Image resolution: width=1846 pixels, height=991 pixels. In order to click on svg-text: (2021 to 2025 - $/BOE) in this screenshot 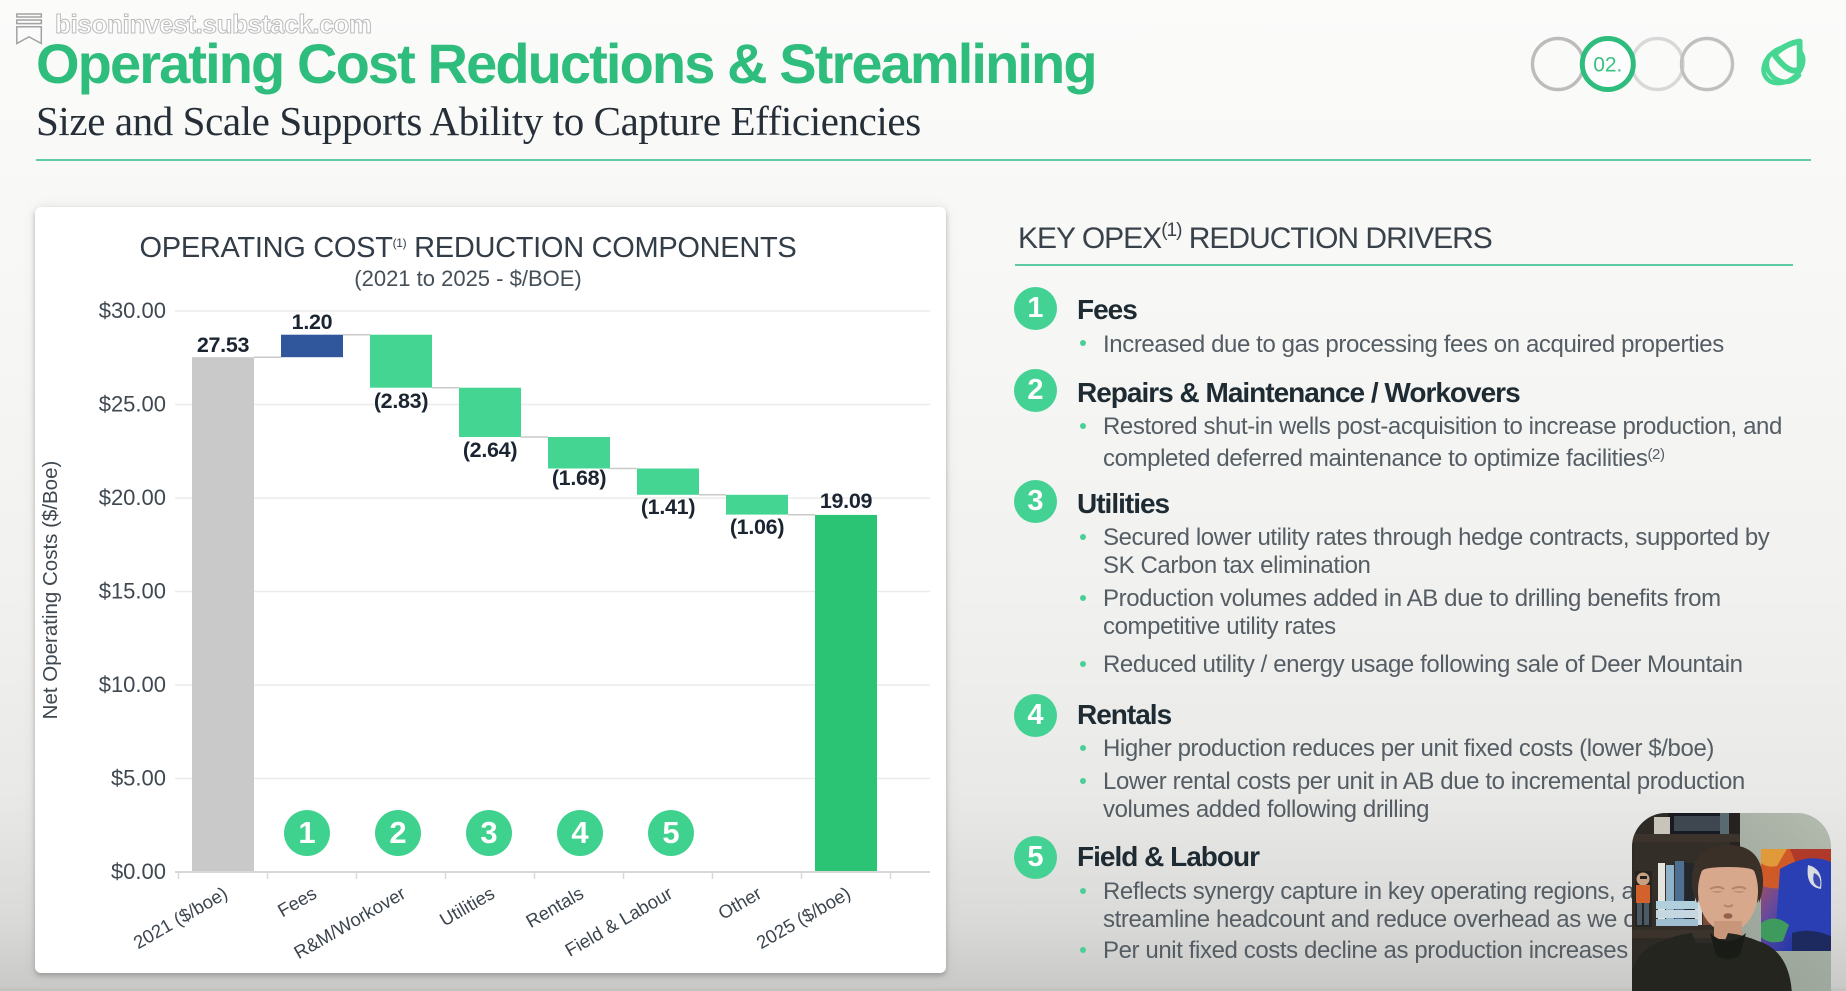, I will do `click(467, 278)`.